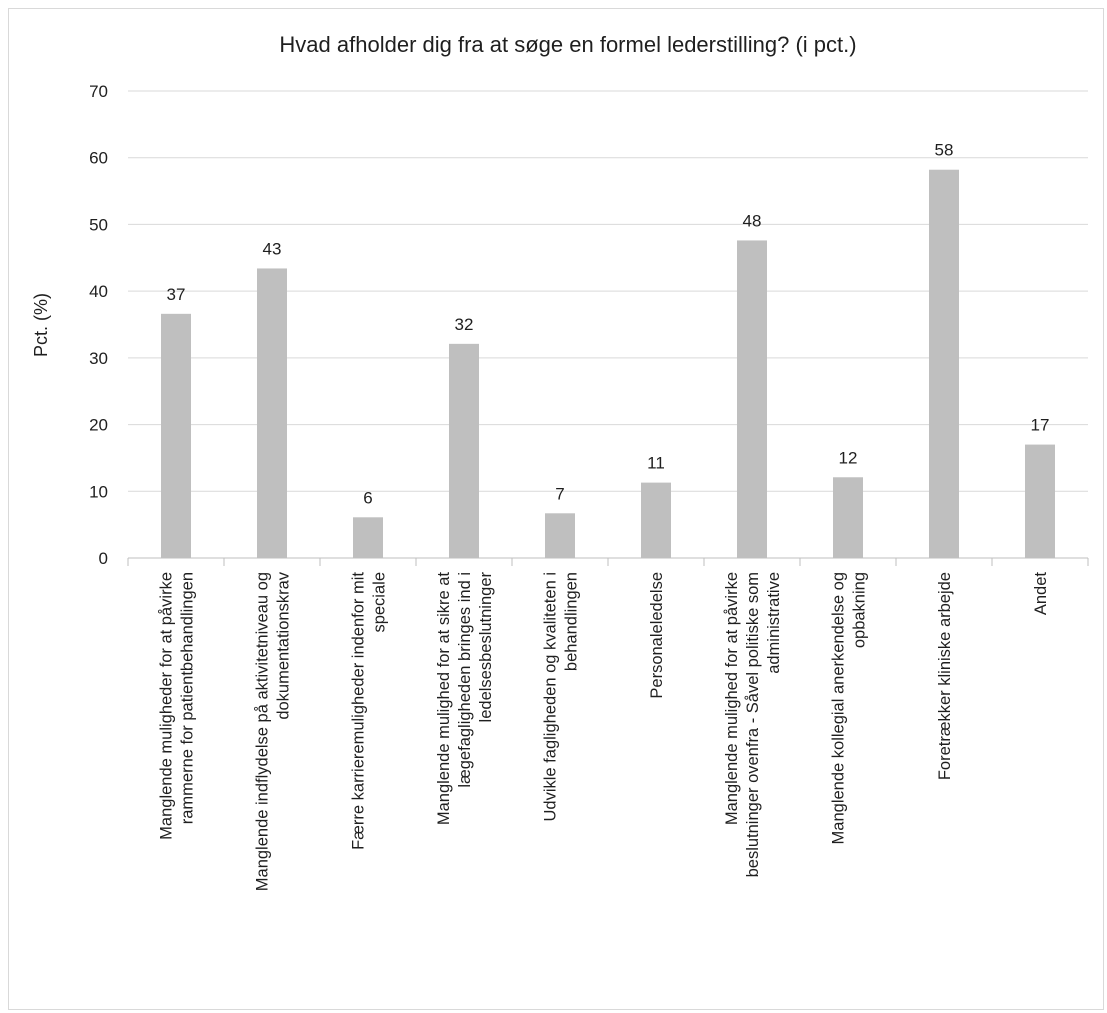  I want to click on x-category-line: lægefagligheden bringes ind i, so click(465, 680).